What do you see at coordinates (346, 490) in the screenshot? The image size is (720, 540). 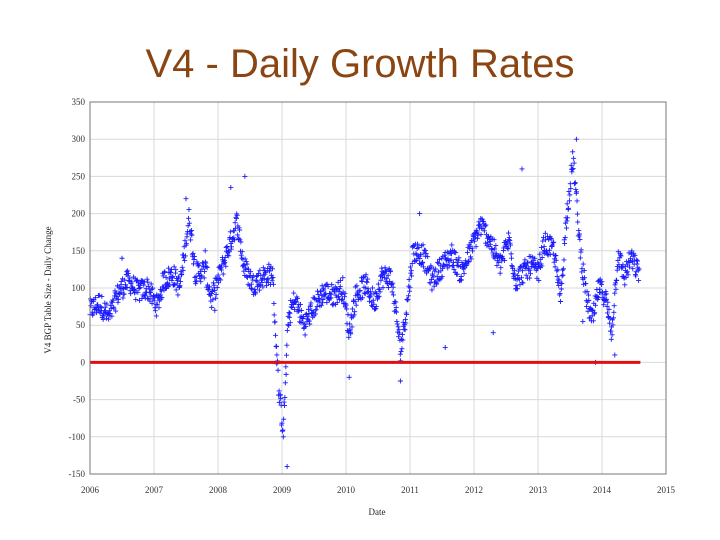 I see `x-tick-label: 2010` at bounding box center [346, 490].